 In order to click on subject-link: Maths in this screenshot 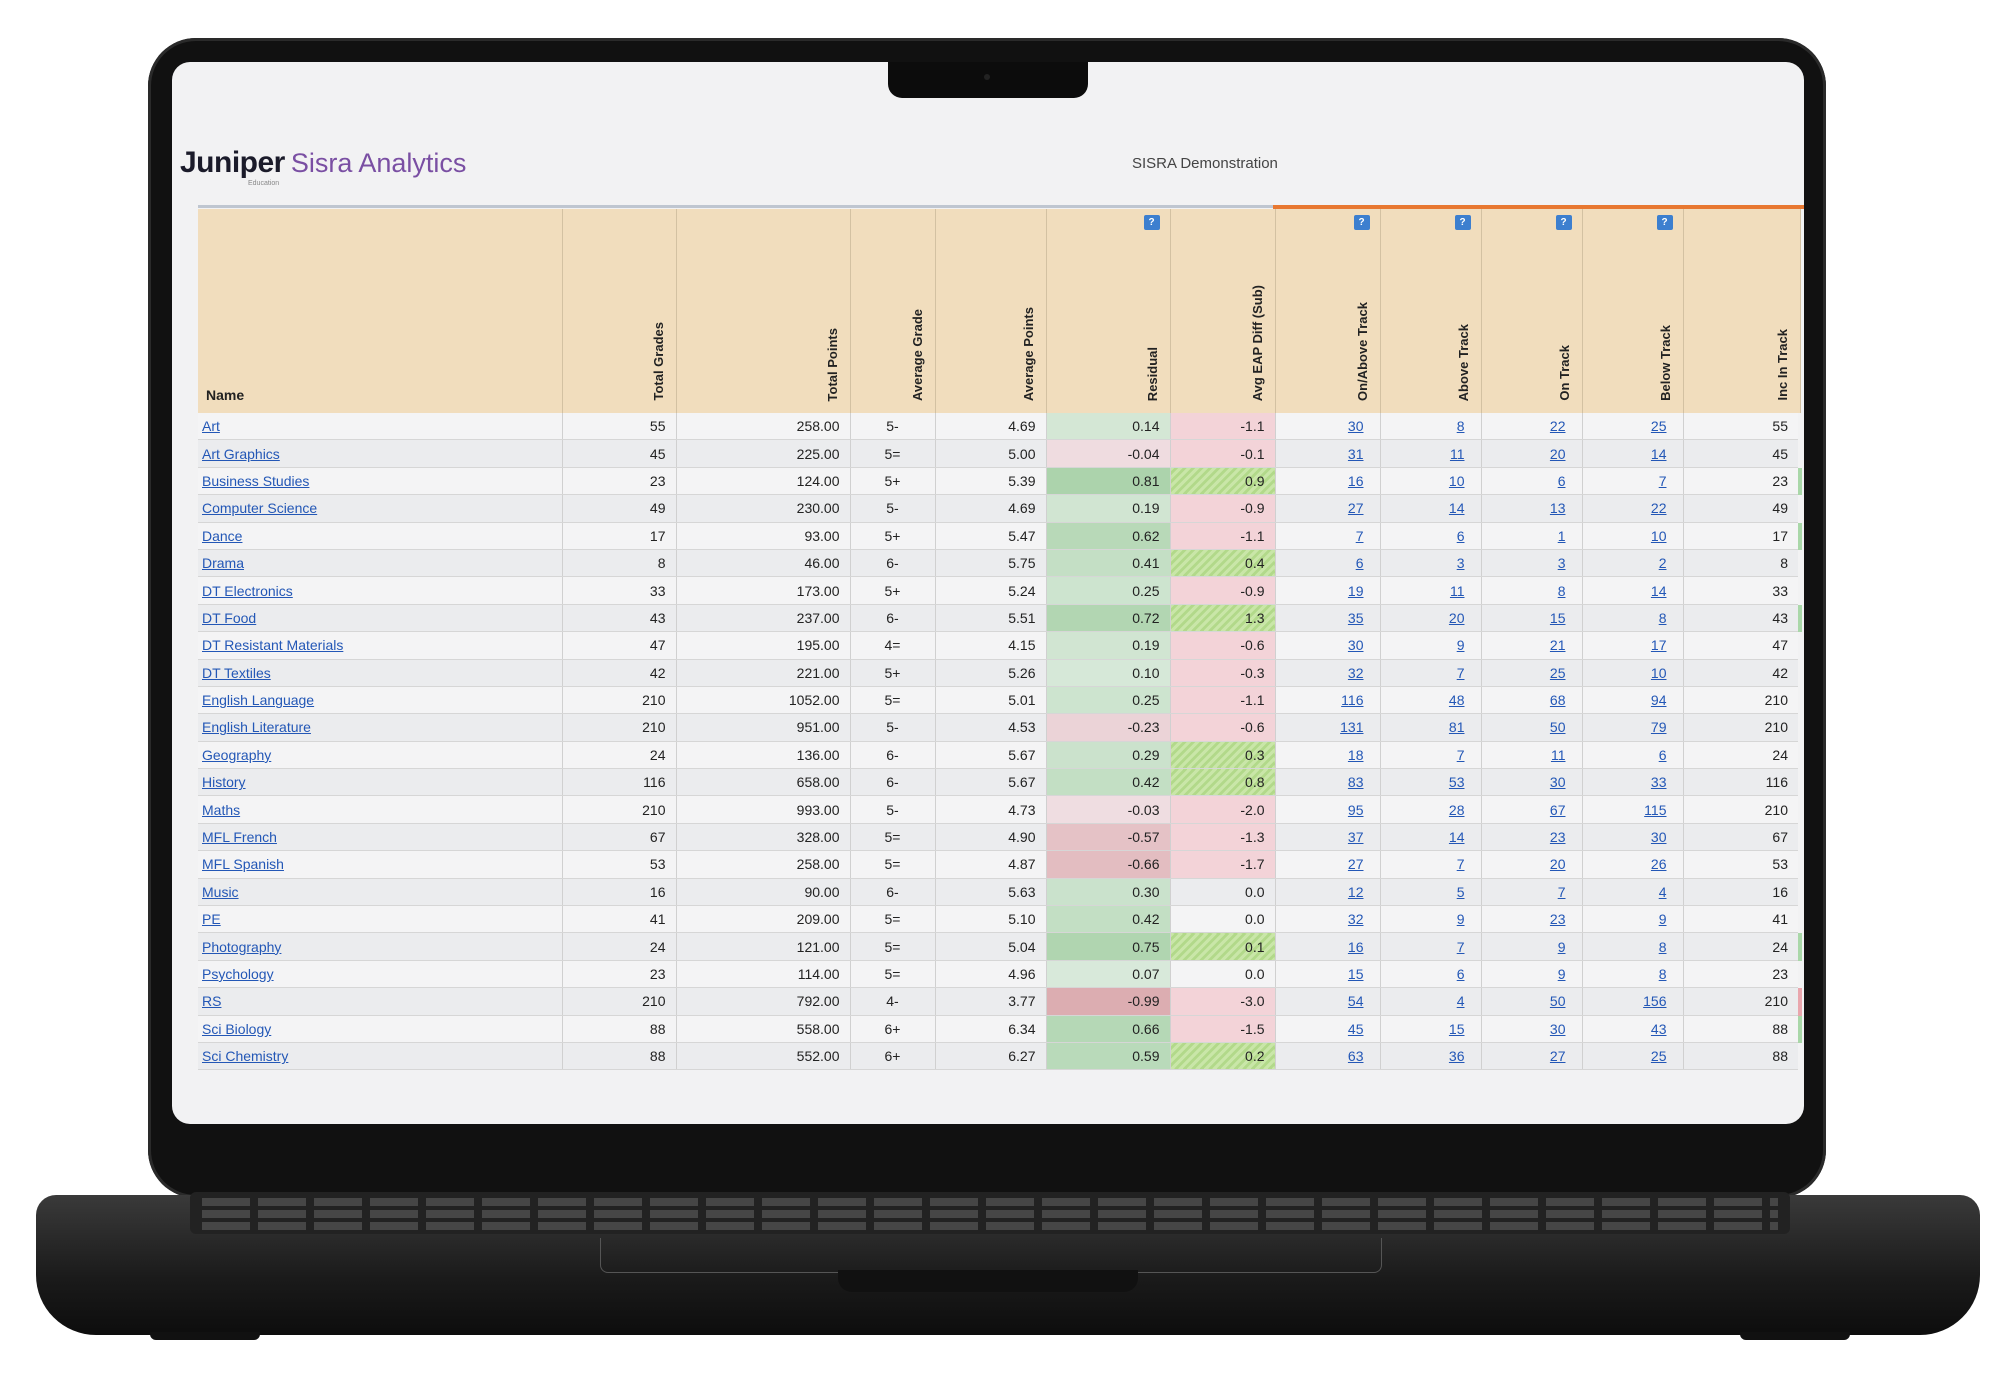, I will do `click(221, 809)`.